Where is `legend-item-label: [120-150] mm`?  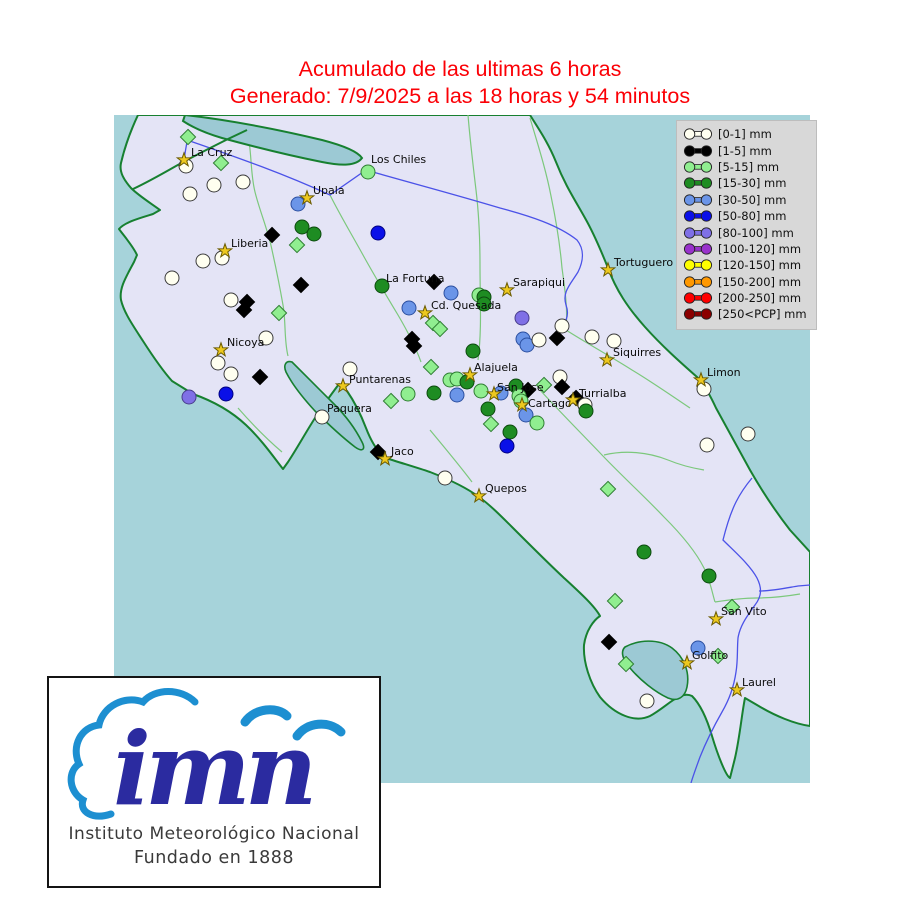 legend-item-label: [120-150] mm is located at coordinates (760, 265).